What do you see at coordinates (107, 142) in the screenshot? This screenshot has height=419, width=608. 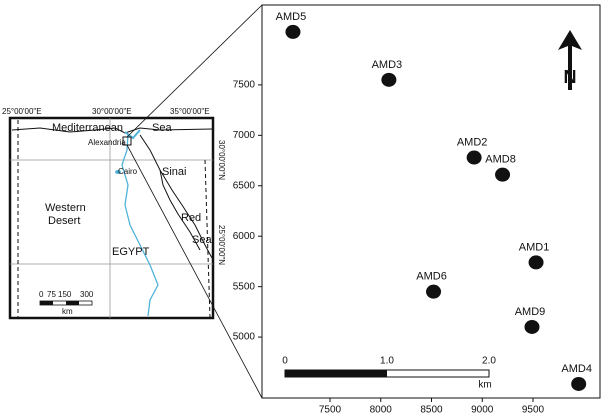 I see `place-label: Alexandria` at bounding box center [107, 142].